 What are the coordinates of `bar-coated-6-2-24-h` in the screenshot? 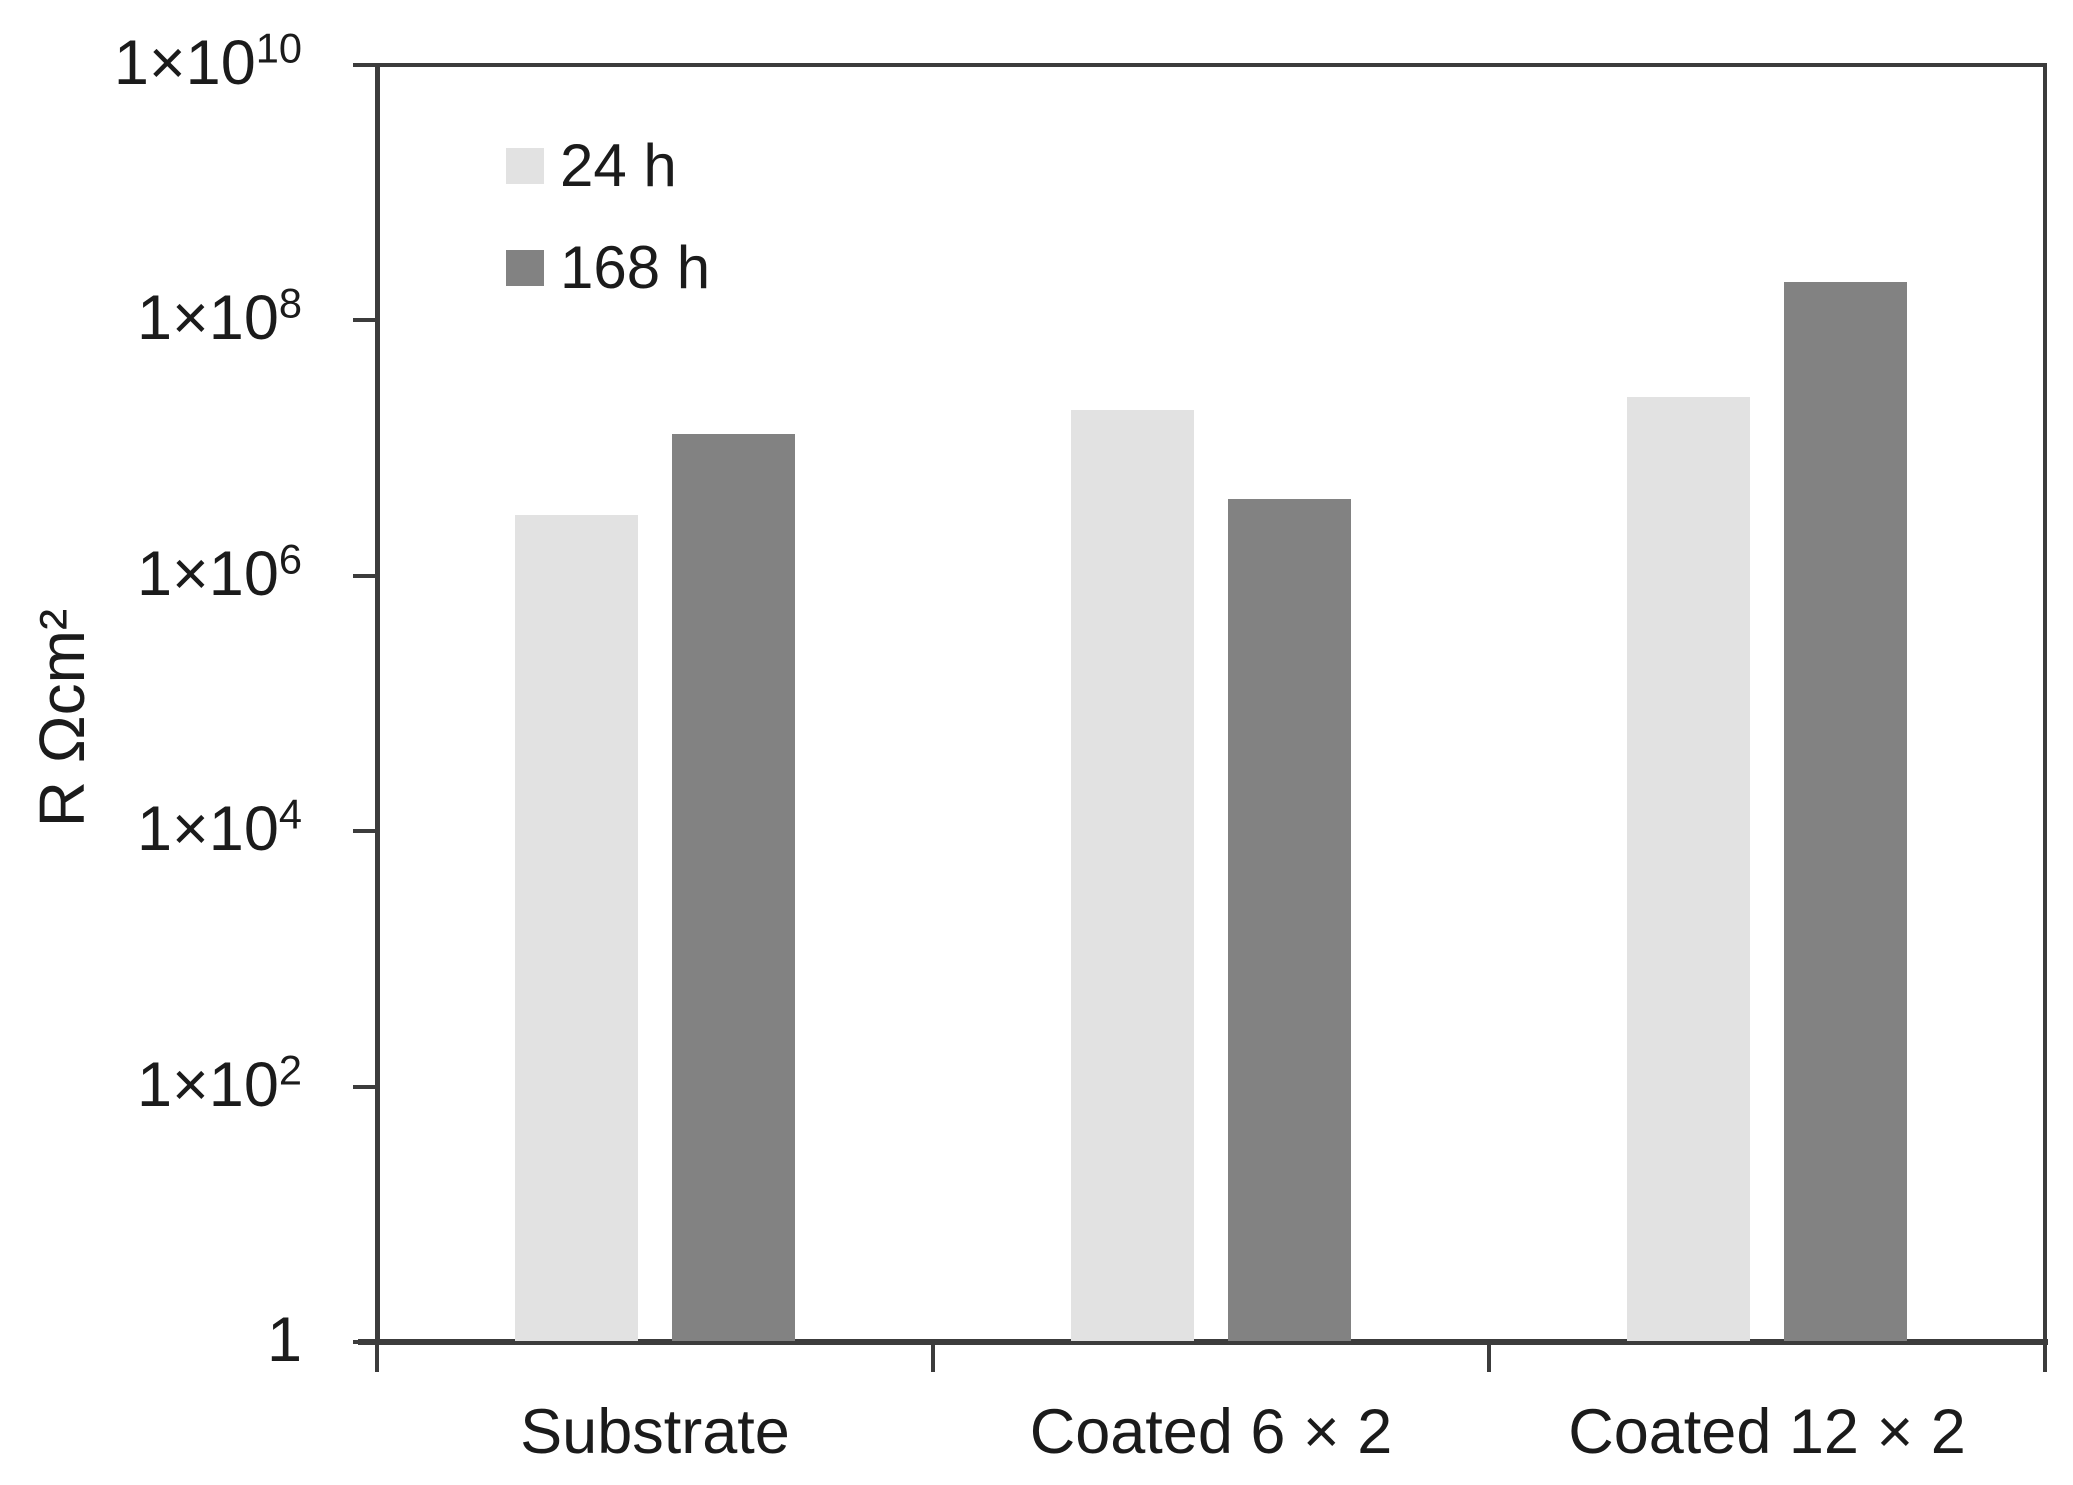 It's located at (1132, 875).